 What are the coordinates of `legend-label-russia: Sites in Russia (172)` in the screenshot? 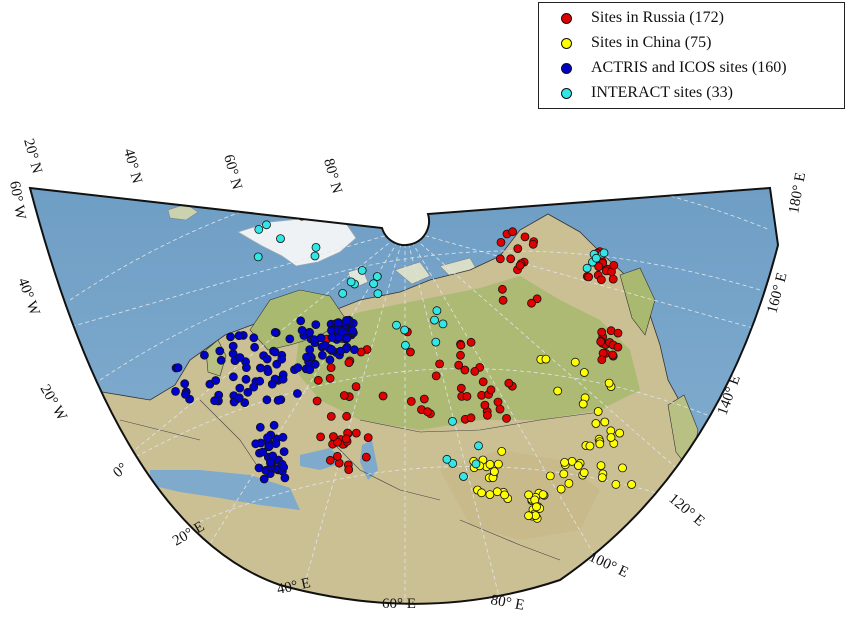 It's located at (657, 17).